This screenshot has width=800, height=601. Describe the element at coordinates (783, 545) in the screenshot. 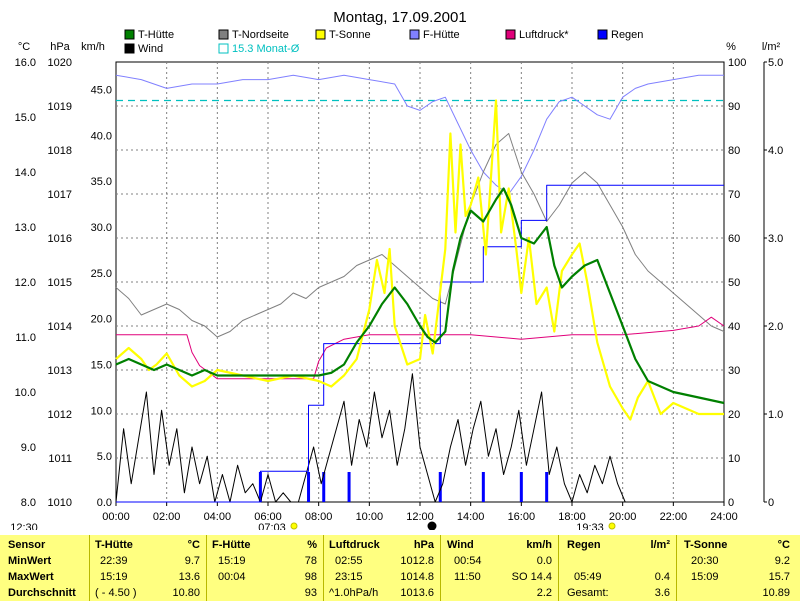

I see `t-sonne-unit: °C` at that location.